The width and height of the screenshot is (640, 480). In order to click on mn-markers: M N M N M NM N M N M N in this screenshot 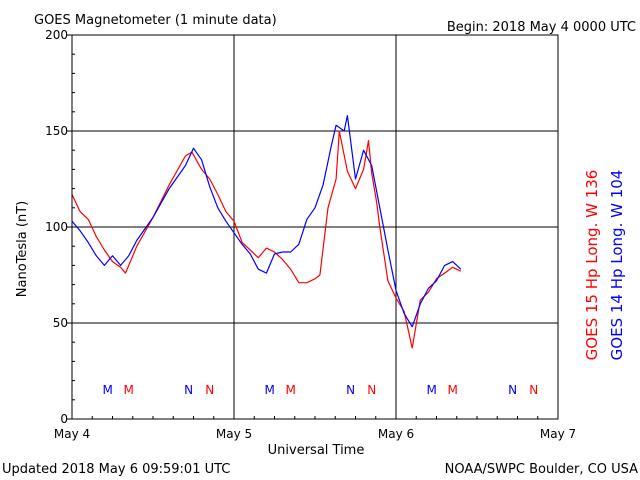, I will do `click(320, 390)`.